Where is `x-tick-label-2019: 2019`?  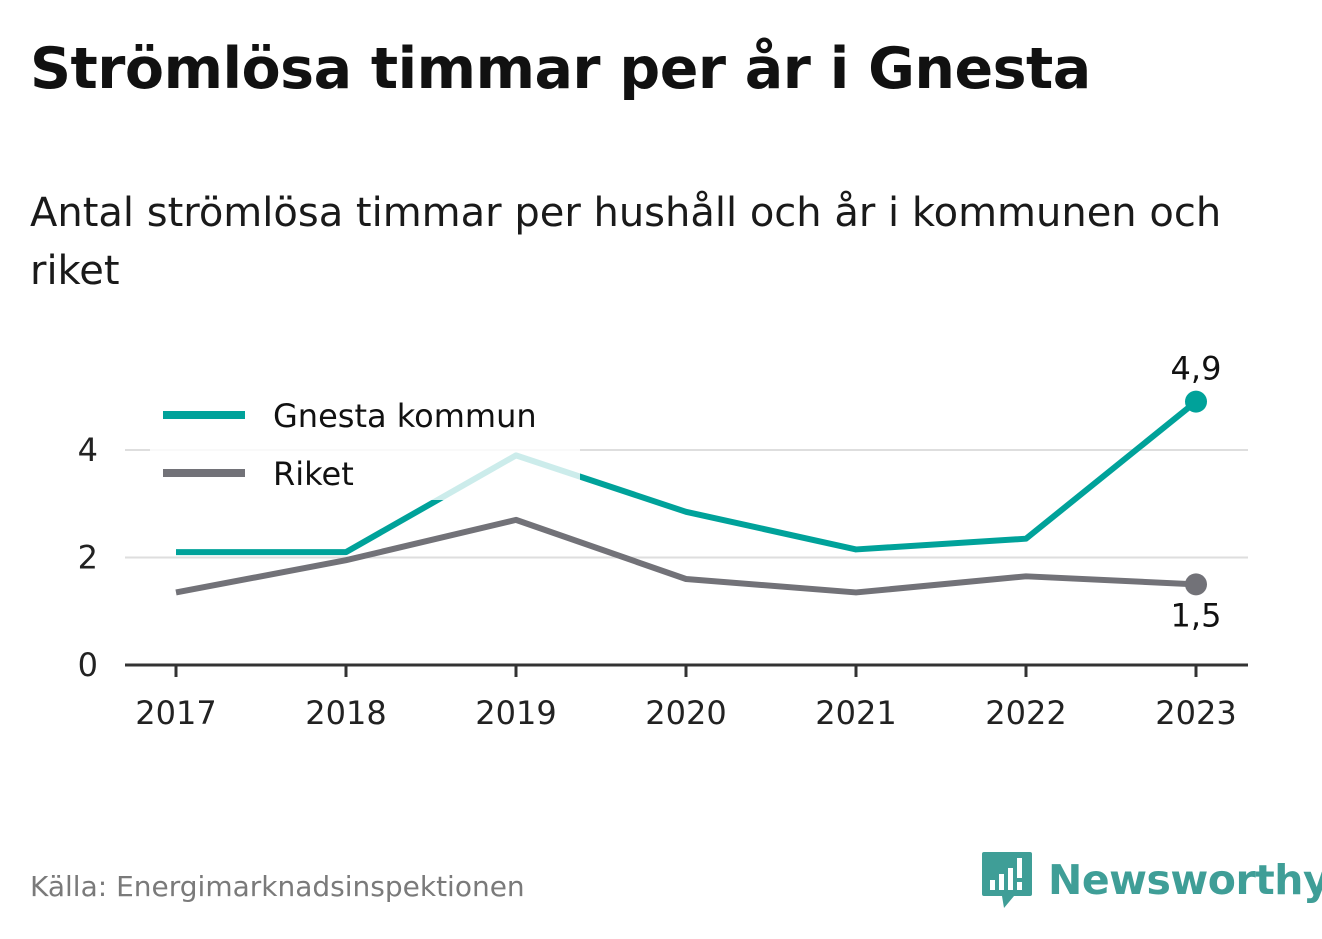
x-tick-label-2019: 2019 is located at coordinates (515, 713).